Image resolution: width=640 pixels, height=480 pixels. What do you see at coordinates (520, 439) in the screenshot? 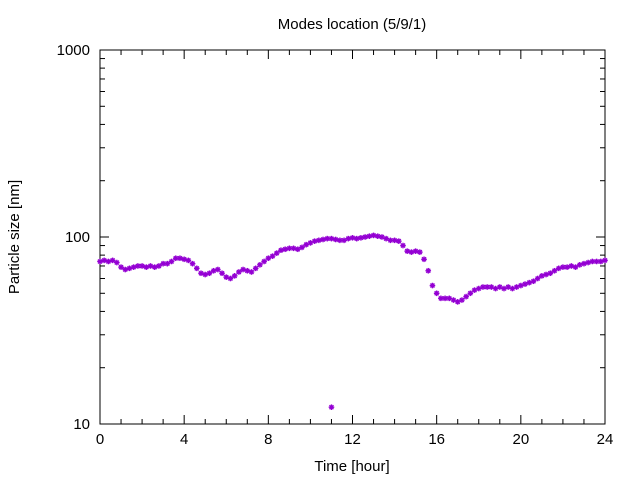
I see `x-tick-label: 20` at bounding box center [520, 439].